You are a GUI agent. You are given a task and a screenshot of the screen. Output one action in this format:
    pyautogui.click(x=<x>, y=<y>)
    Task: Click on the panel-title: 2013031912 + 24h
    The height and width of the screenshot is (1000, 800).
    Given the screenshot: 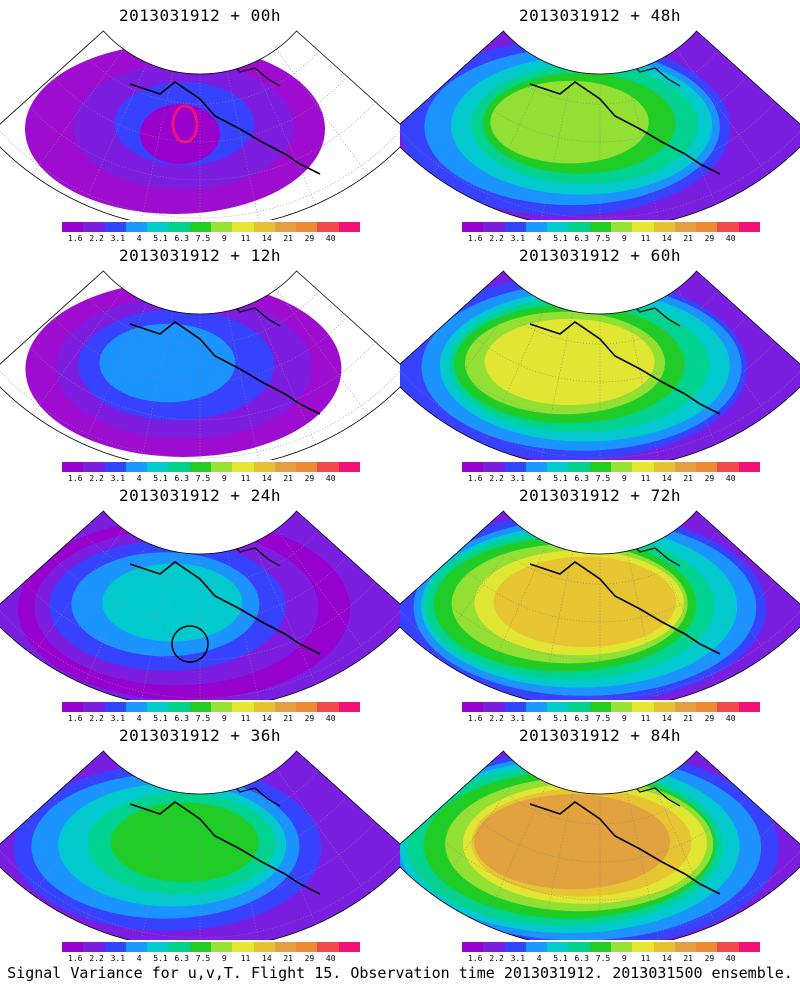 What is the action you would take?
    pyautogui.click(x=200, y=495)
    